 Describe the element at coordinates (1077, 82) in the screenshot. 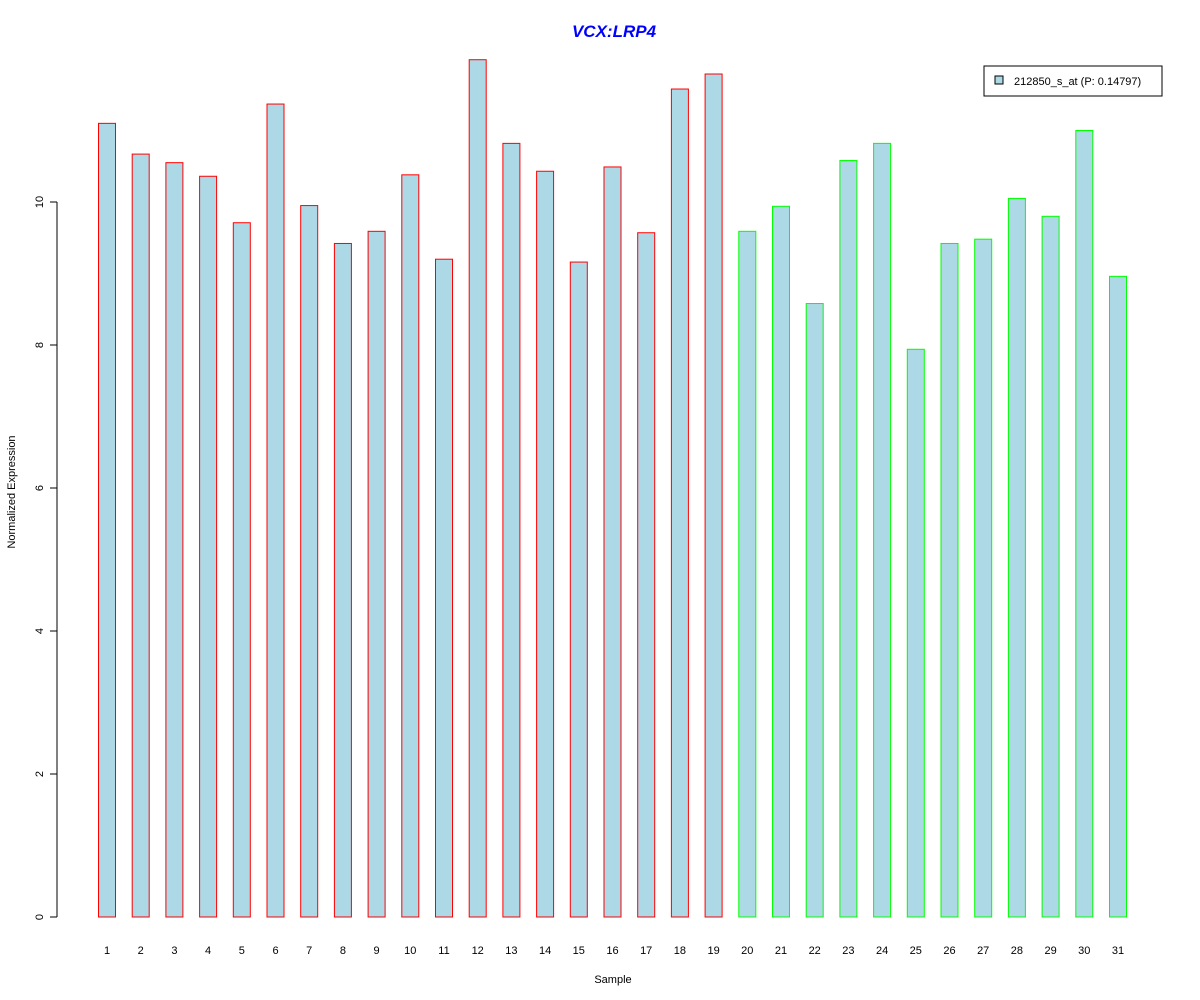

I see `legend-label: 212850_s_at (P: 0.14797)` at that location.